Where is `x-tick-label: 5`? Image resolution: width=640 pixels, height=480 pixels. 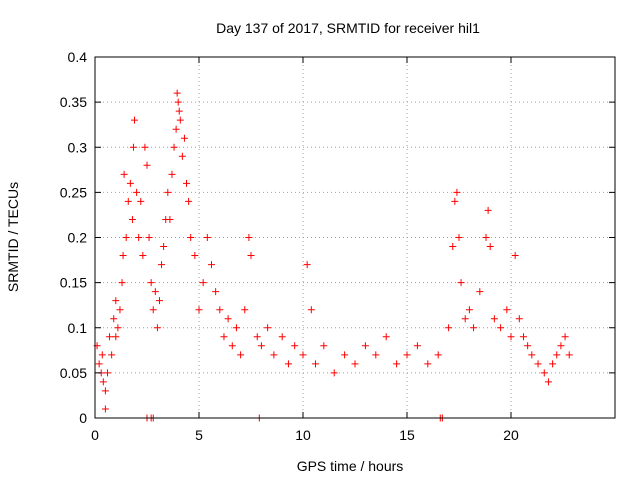
x-tick-label: 5 is located at coordinates (199, 435).